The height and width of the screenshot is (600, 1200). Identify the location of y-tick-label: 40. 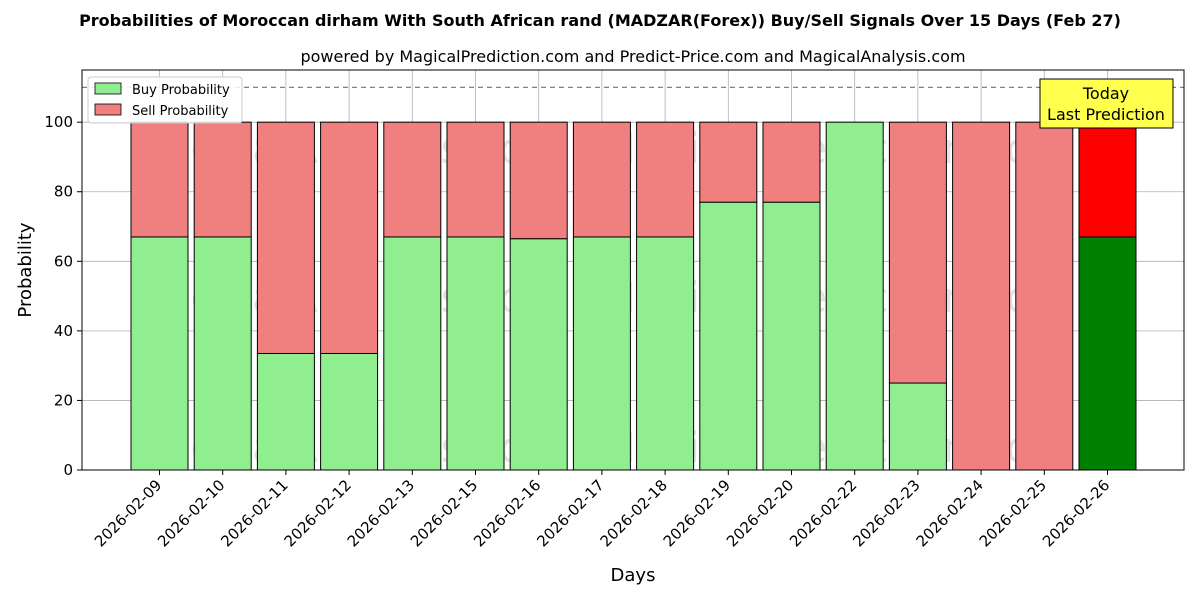
(63, 331).